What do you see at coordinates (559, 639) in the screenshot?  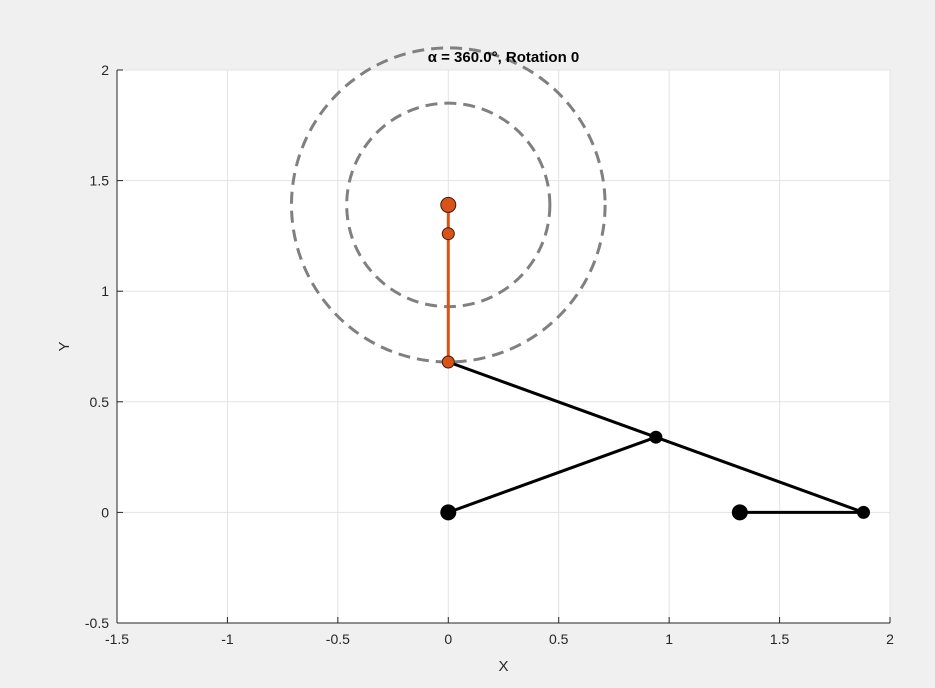 I see `x-tick-label: 0.5` at bounding box center [559, 639].